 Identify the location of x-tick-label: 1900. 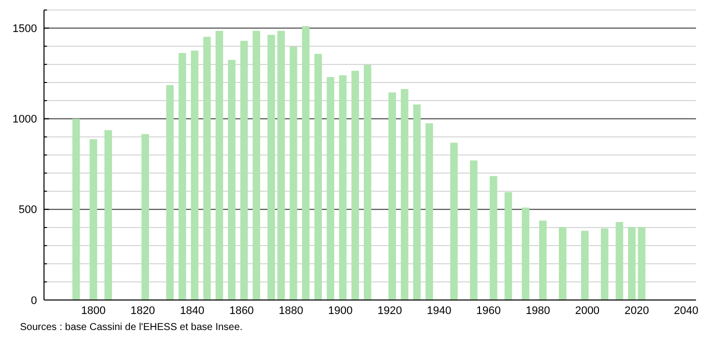
(340, 311).